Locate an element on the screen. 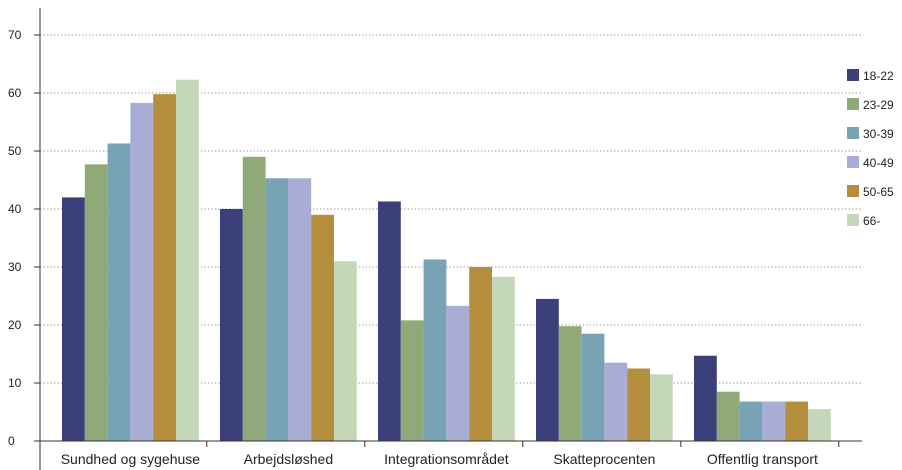  y-tick-label: 70 is located at coordinates (15, 35).